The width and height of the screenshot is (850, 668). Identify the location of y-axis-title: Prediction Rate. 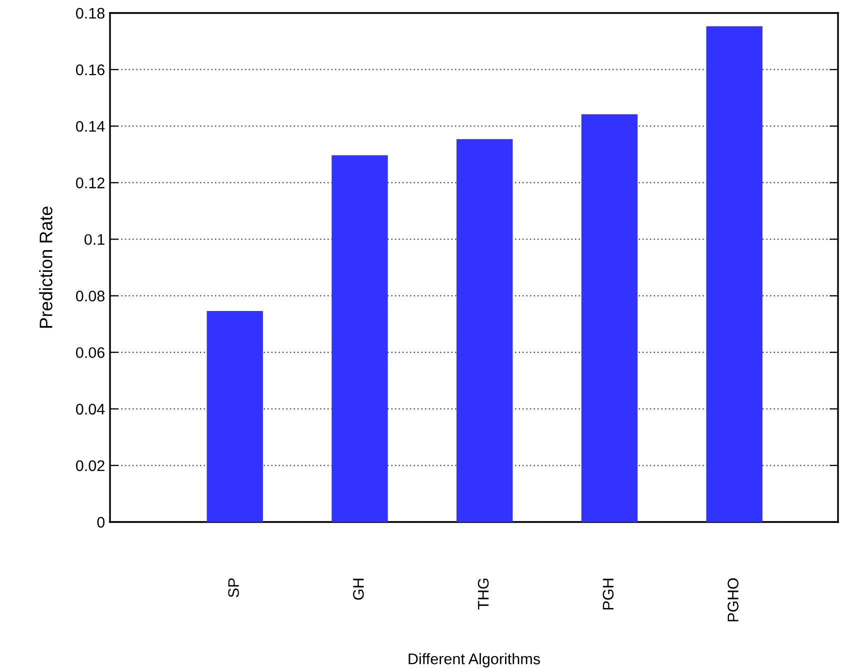
(45, 267).